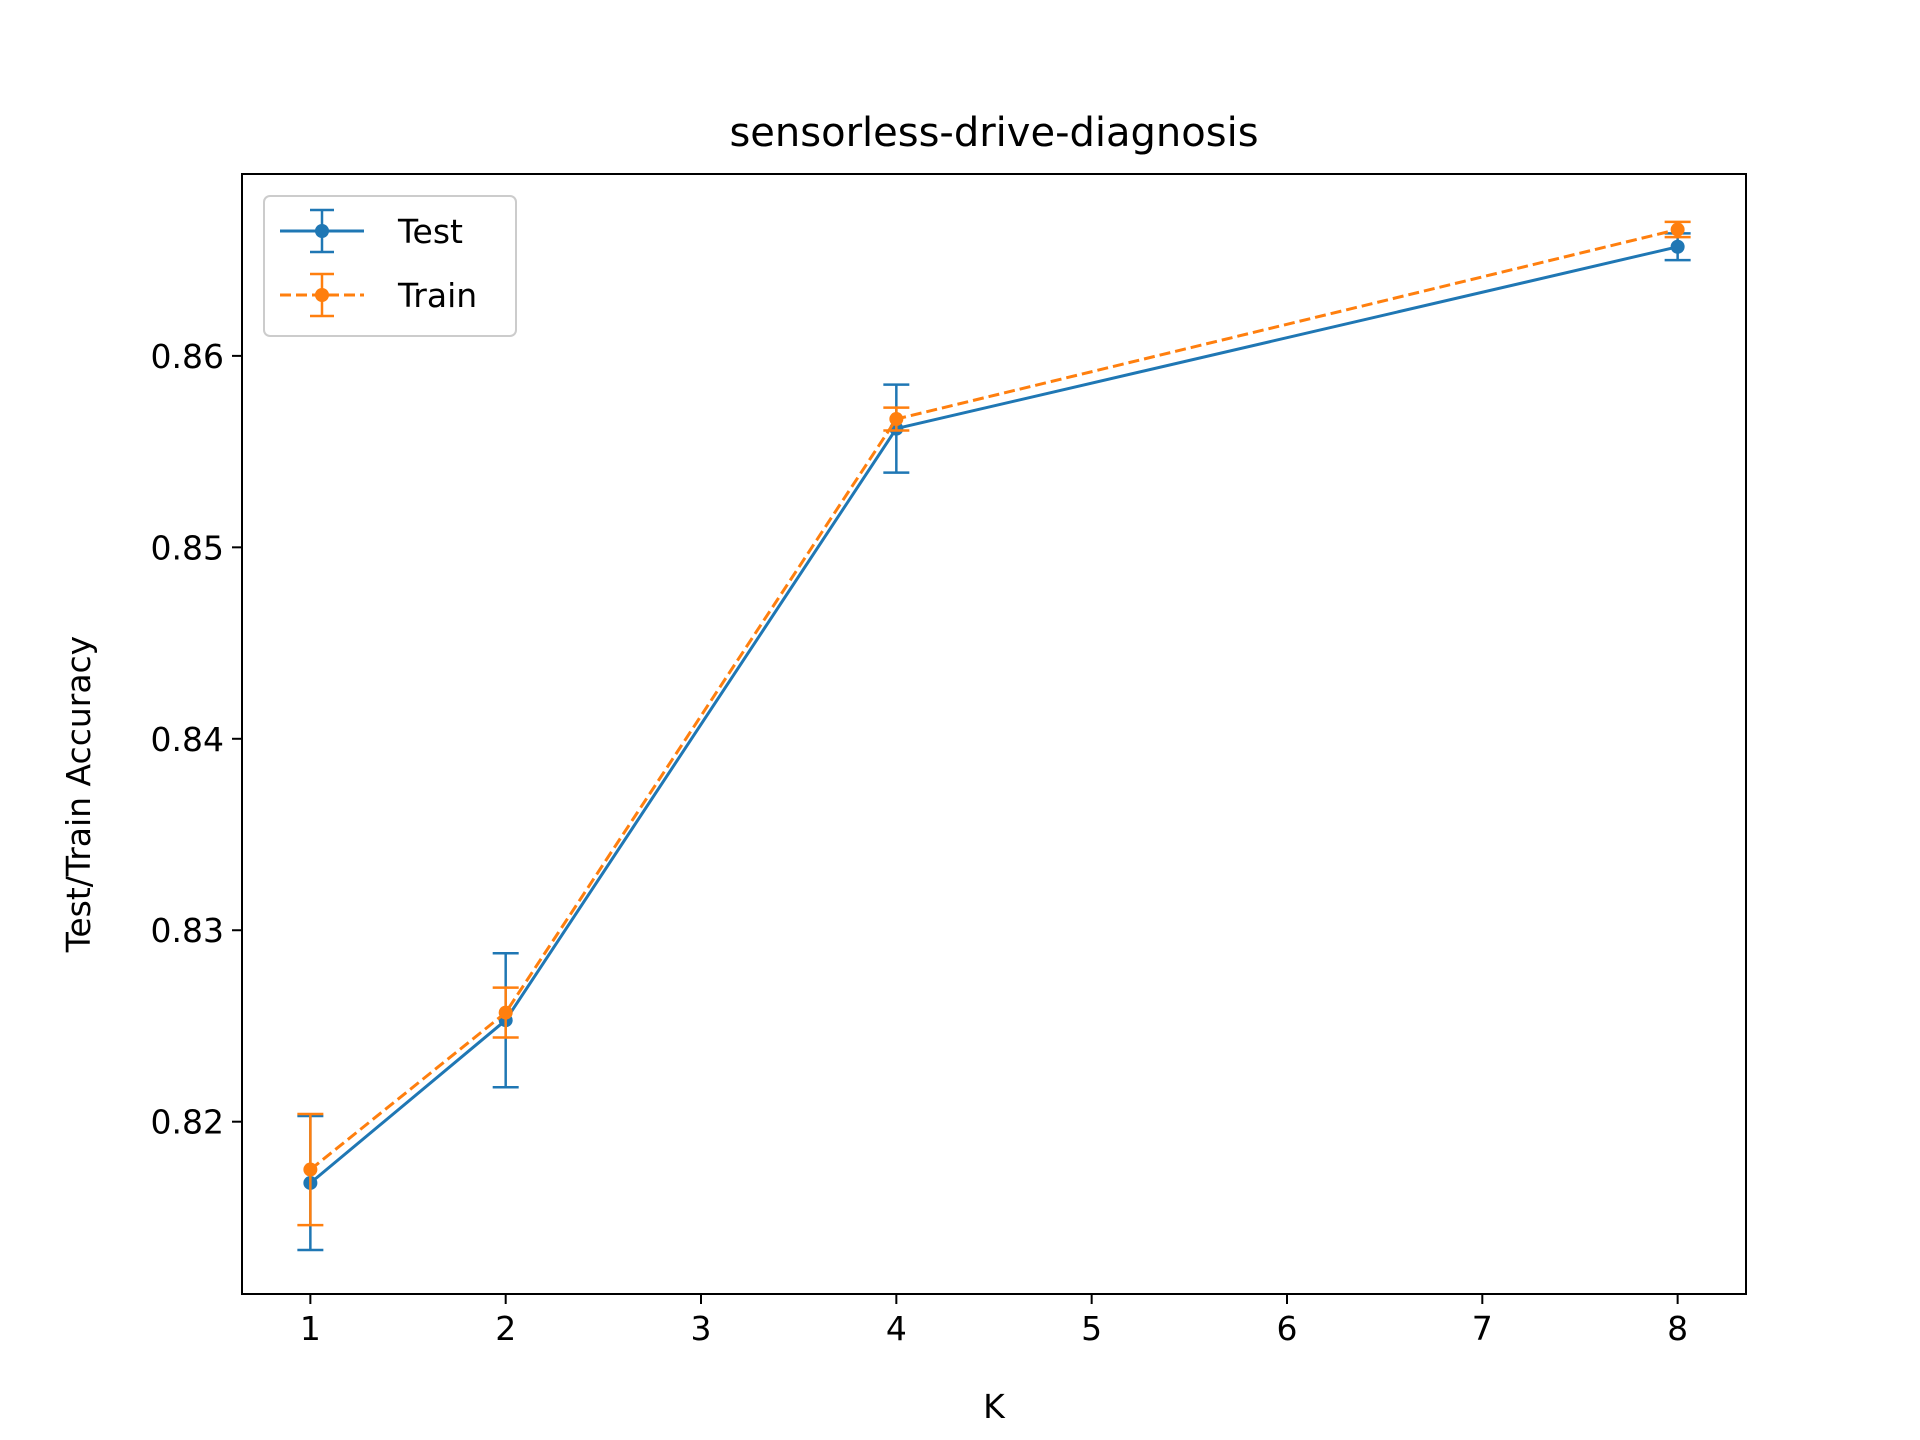  I want to click on x-axis-label: K, so click(994, 1406).